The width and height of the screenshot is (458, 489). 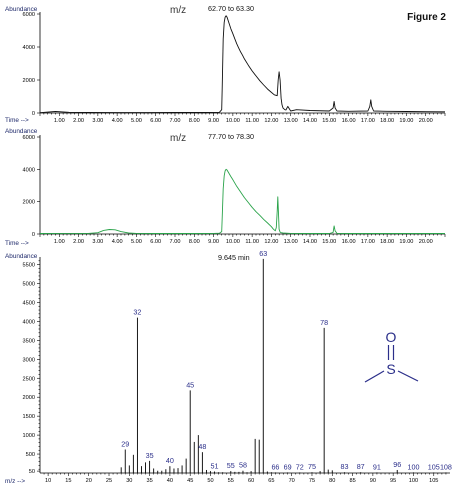 What do you see at coordinates (349, 242) in the screenshot?
I see `chrom2-x-tick-label: 16.00` at bounding box center [349, 242].